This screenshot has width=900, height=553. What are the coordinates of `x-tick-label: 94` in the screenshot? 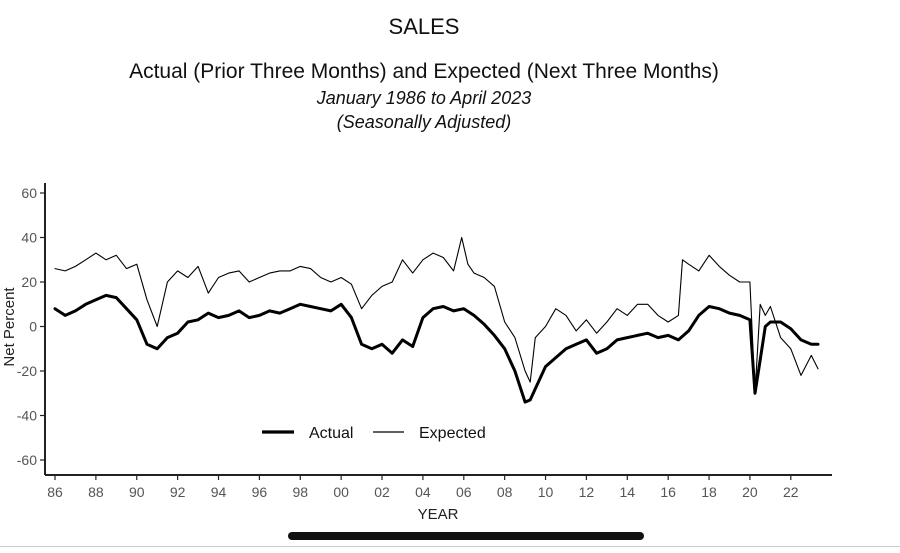 It's located at (219, 492).